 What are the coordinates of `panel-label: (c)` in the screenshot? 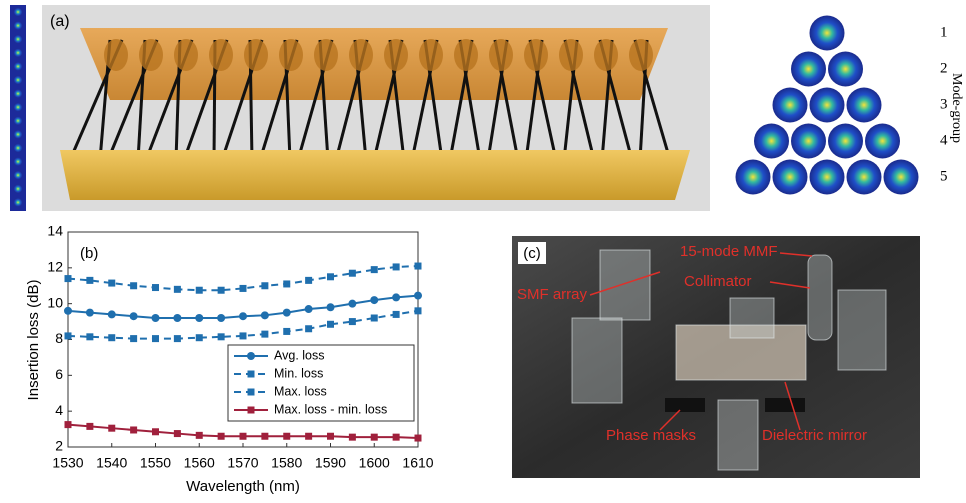 It's located at (532, 253).